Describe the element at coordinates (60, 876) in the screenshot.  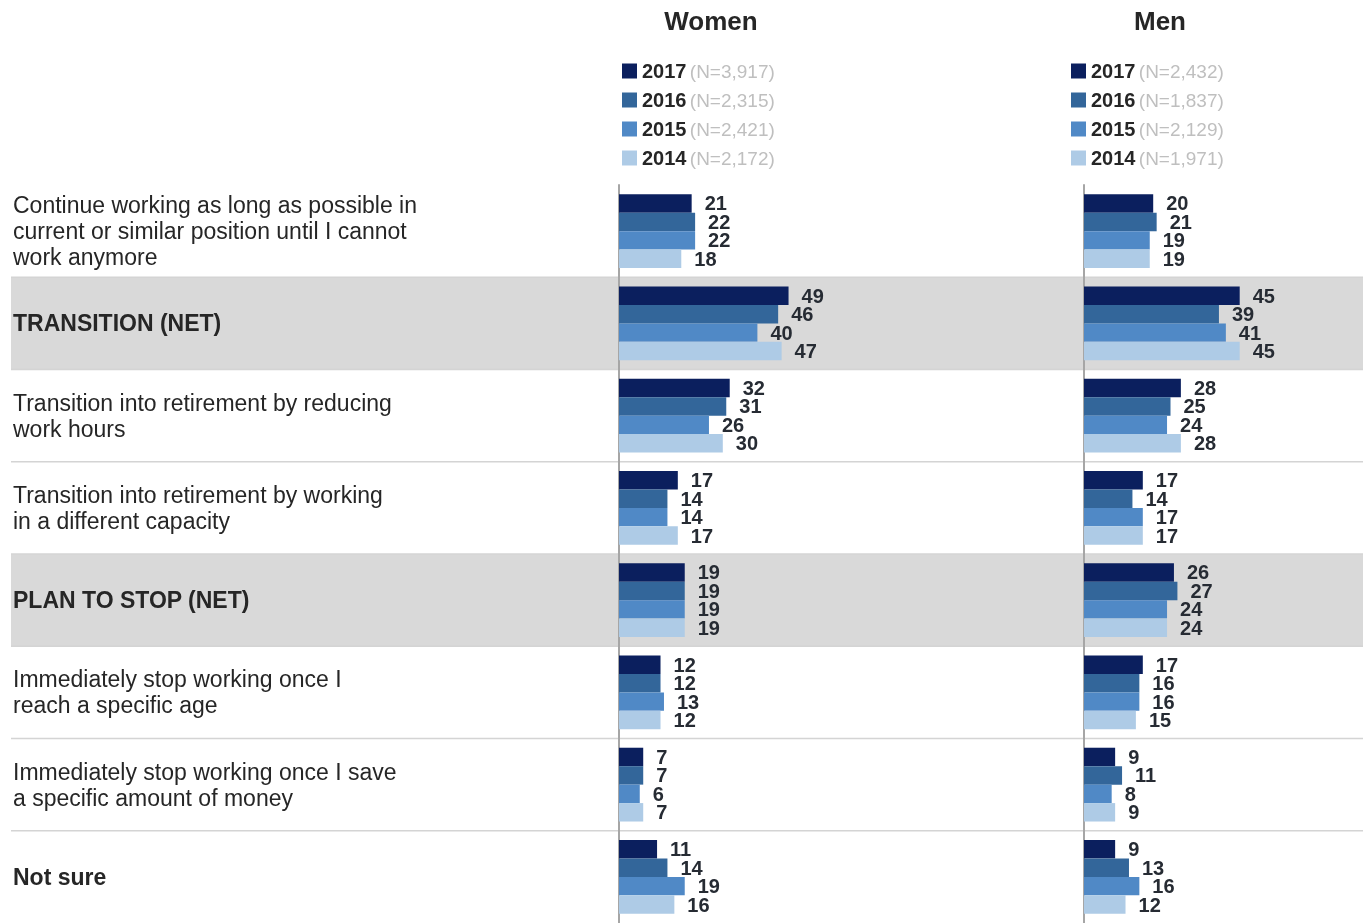
I see `y-tick-label: Not sure` at that location.